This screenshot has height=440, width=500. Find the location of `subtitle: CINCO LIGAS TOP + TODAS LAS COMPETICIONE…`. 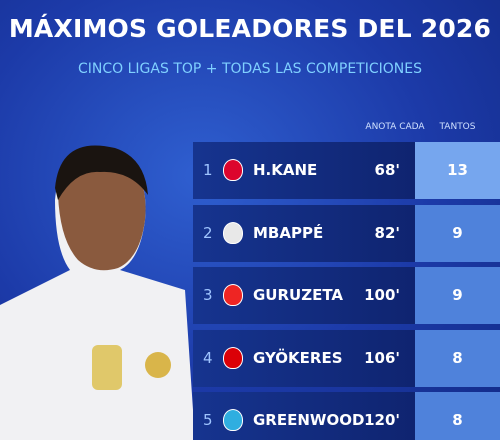

subtitle: CINCO LIGAS TOP + TODAS LAS COMPETICIONE… is located at coordinates (250, 69).